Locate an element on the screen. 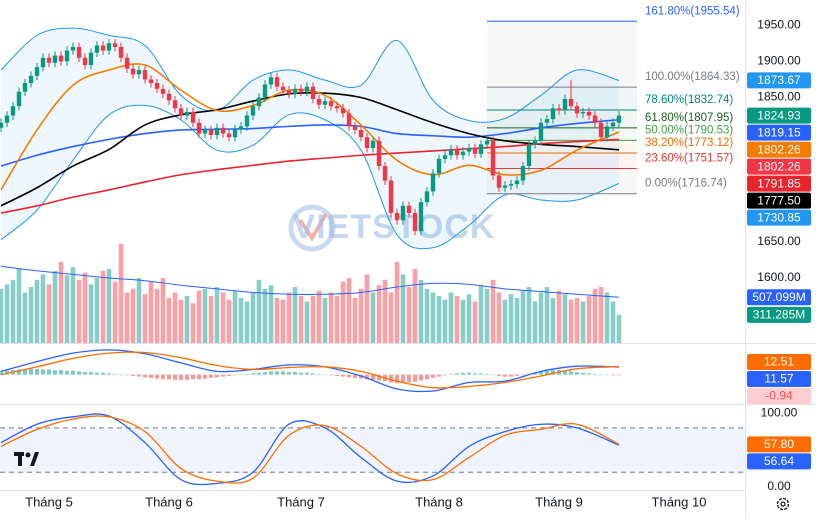  settings-gear is located at coordinates (783, 504).